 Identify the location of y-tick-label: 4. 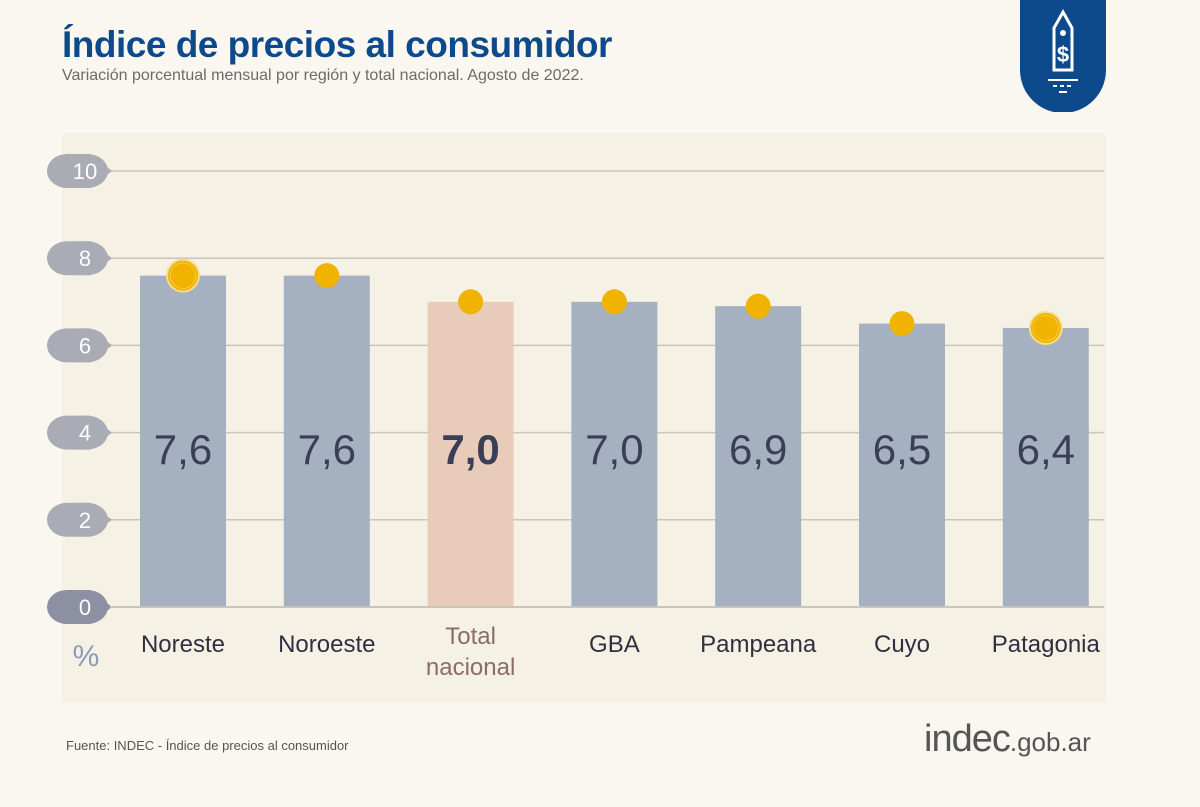
(85, 433).